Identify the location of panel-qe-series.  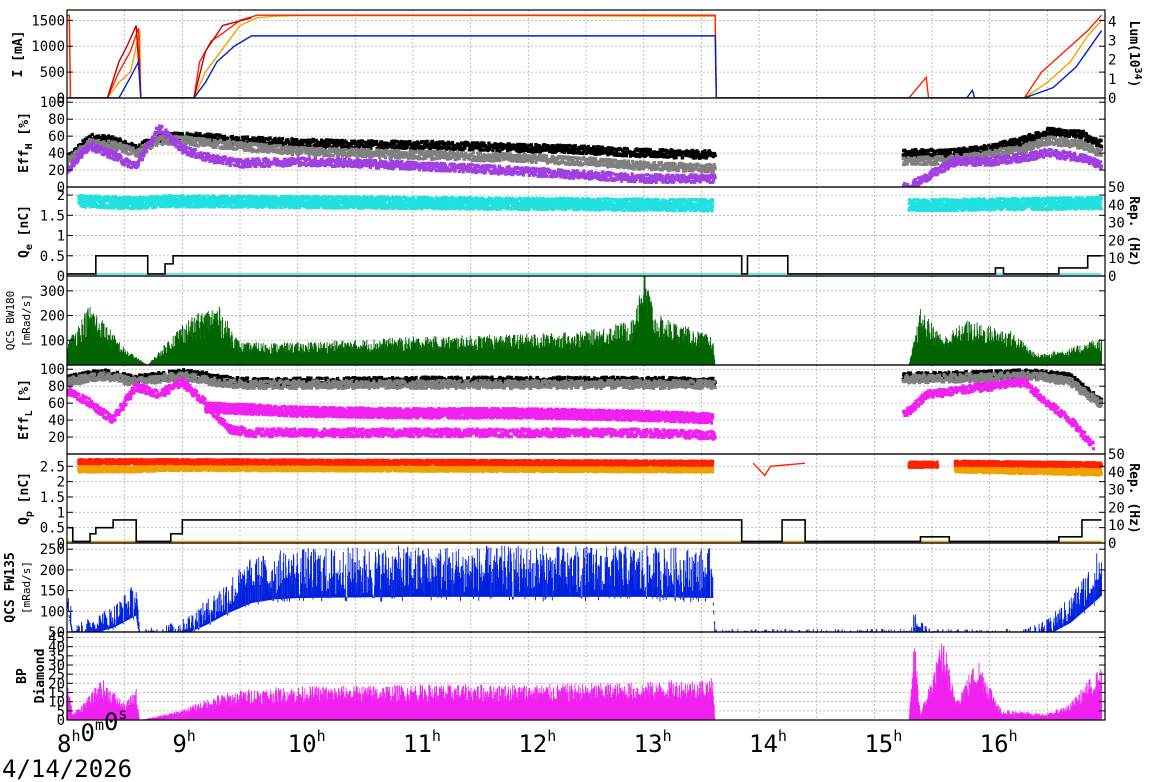
(585, 234).